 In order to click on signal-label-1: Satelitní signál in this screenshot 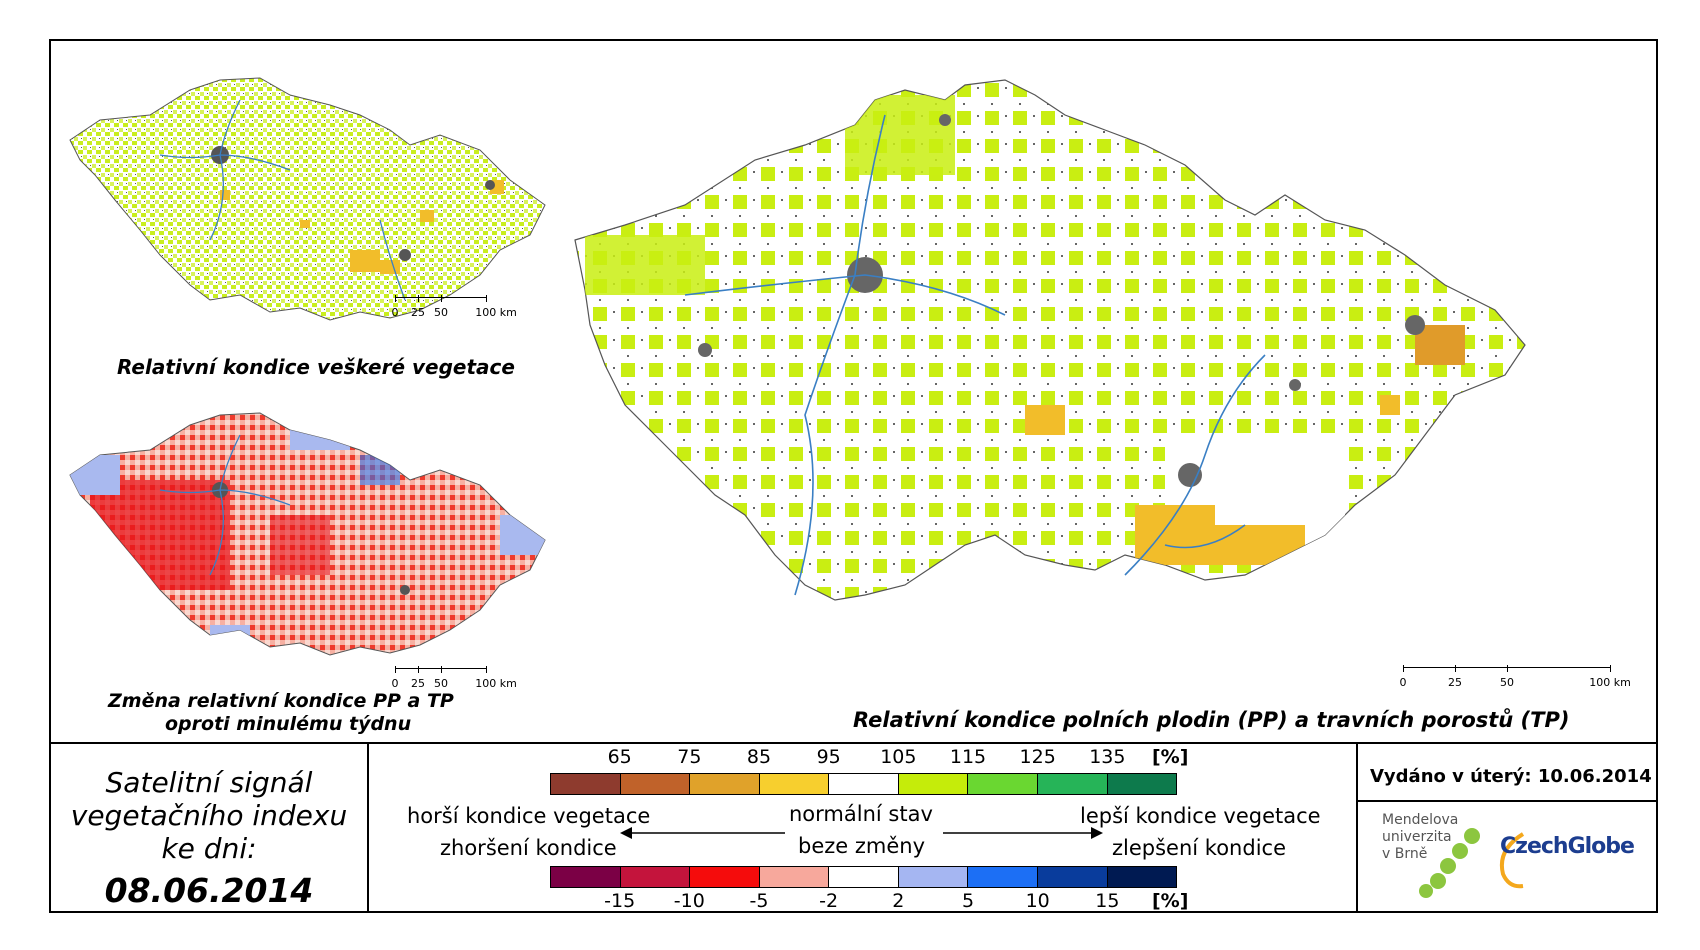, I will do `click(209, 782)`.